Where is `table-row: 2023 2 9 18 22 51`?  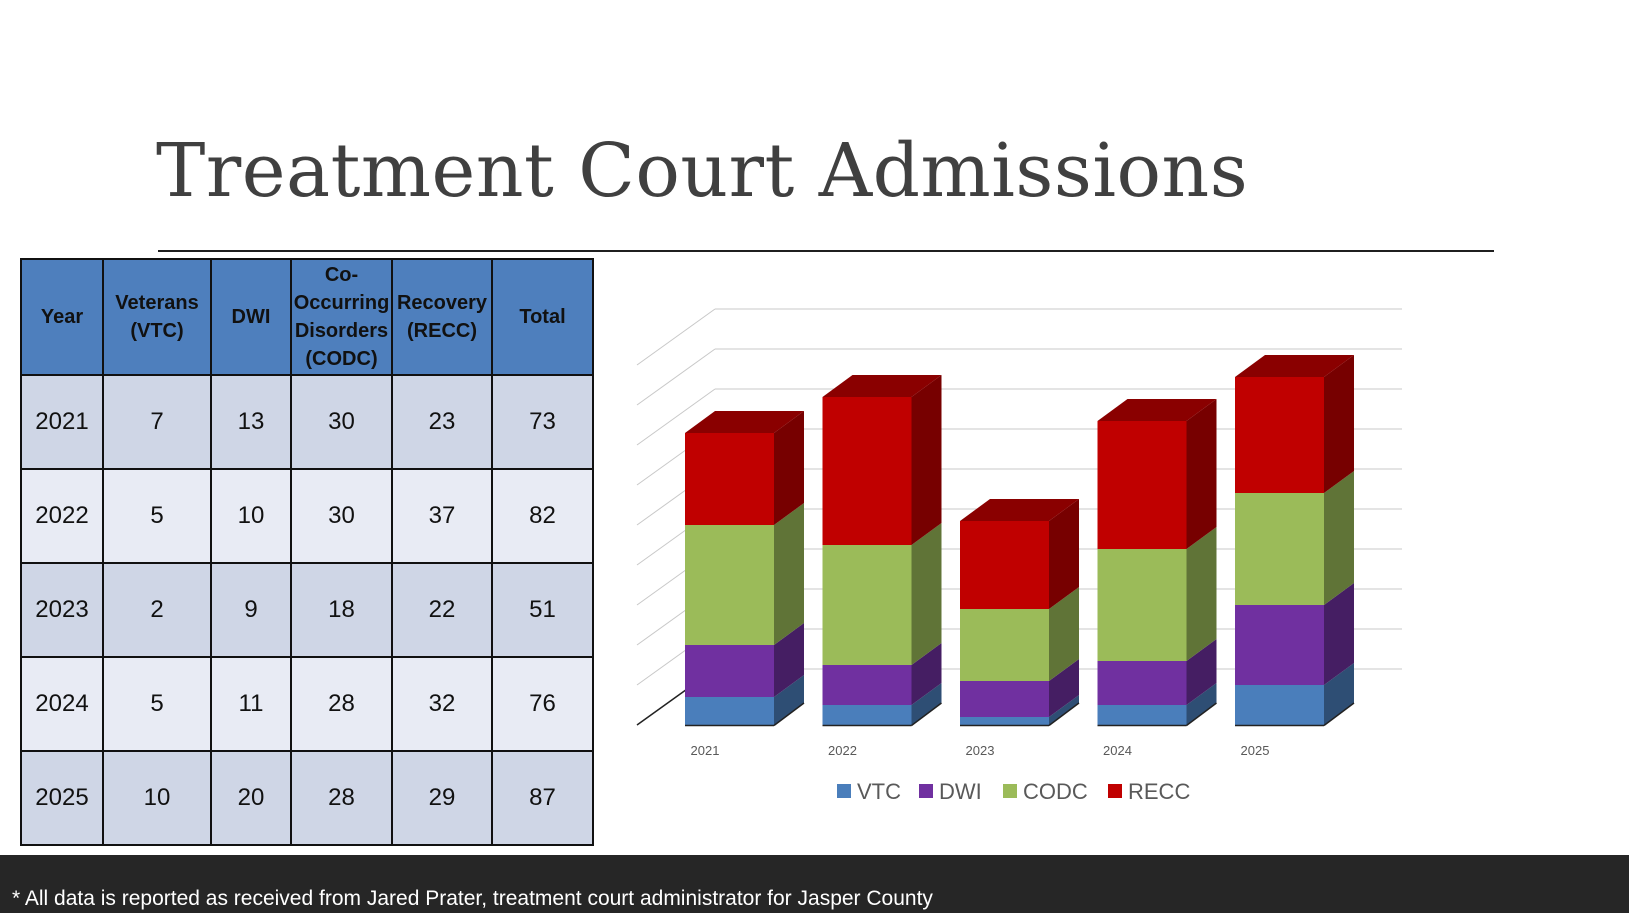 table-row: 2023 2 9 18 22 51 is located at coordinates (307, 610).